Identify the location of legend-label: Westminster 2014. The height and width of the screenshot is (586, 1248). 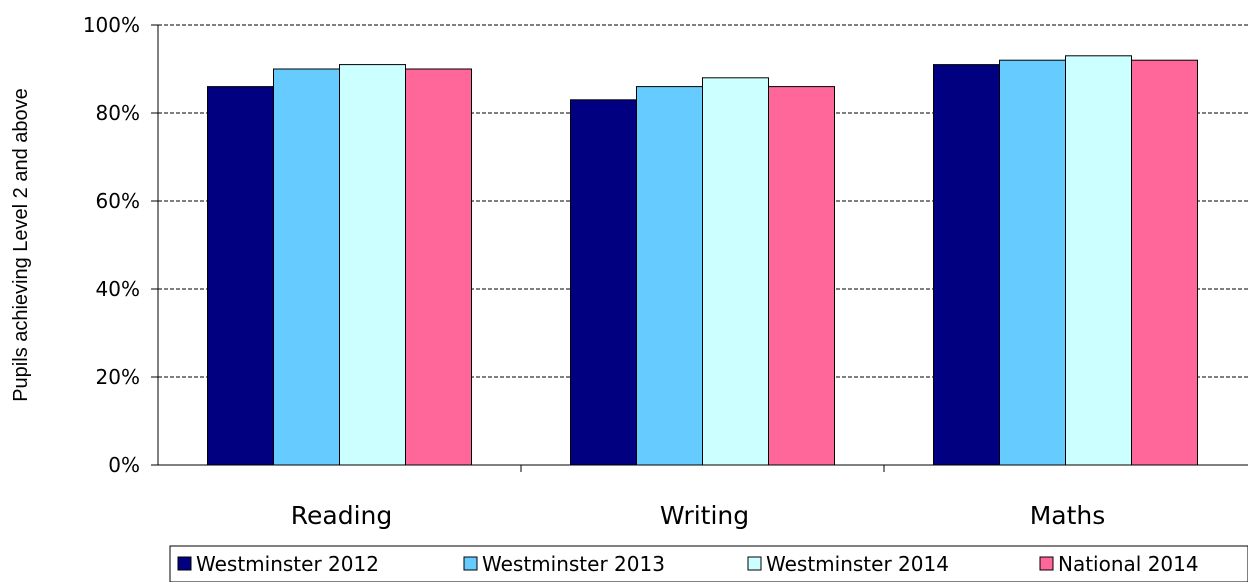
(857, 564).